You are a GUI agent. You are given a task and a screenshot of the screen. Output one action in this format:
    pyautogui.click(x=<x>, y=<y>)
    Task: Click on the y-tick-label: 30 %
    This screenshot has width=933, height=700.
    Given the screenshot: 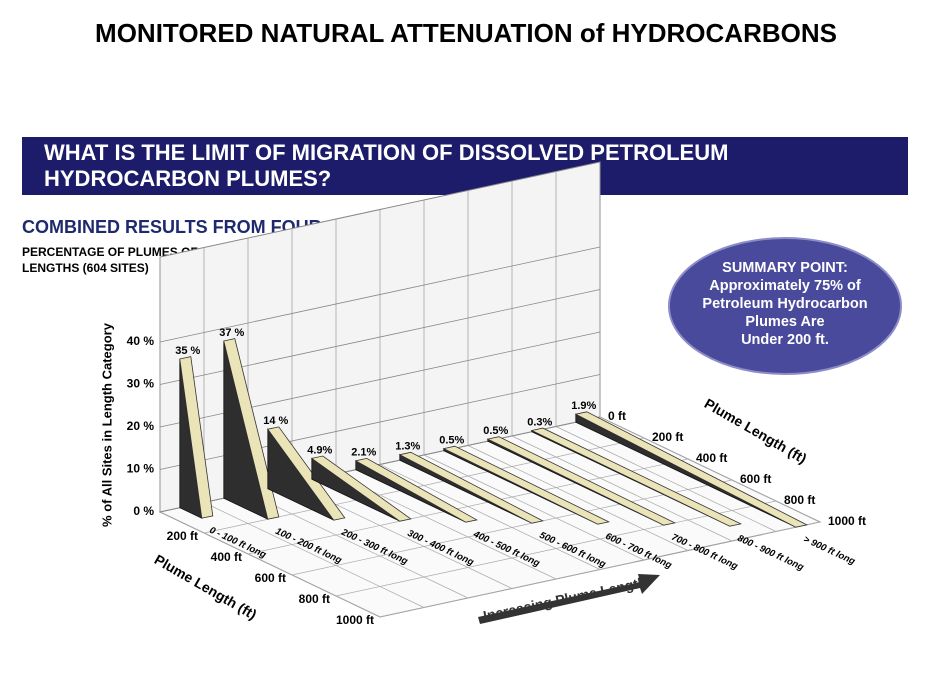 What is the action you would take?
    pyautogui.click(x=141, y=384)
    